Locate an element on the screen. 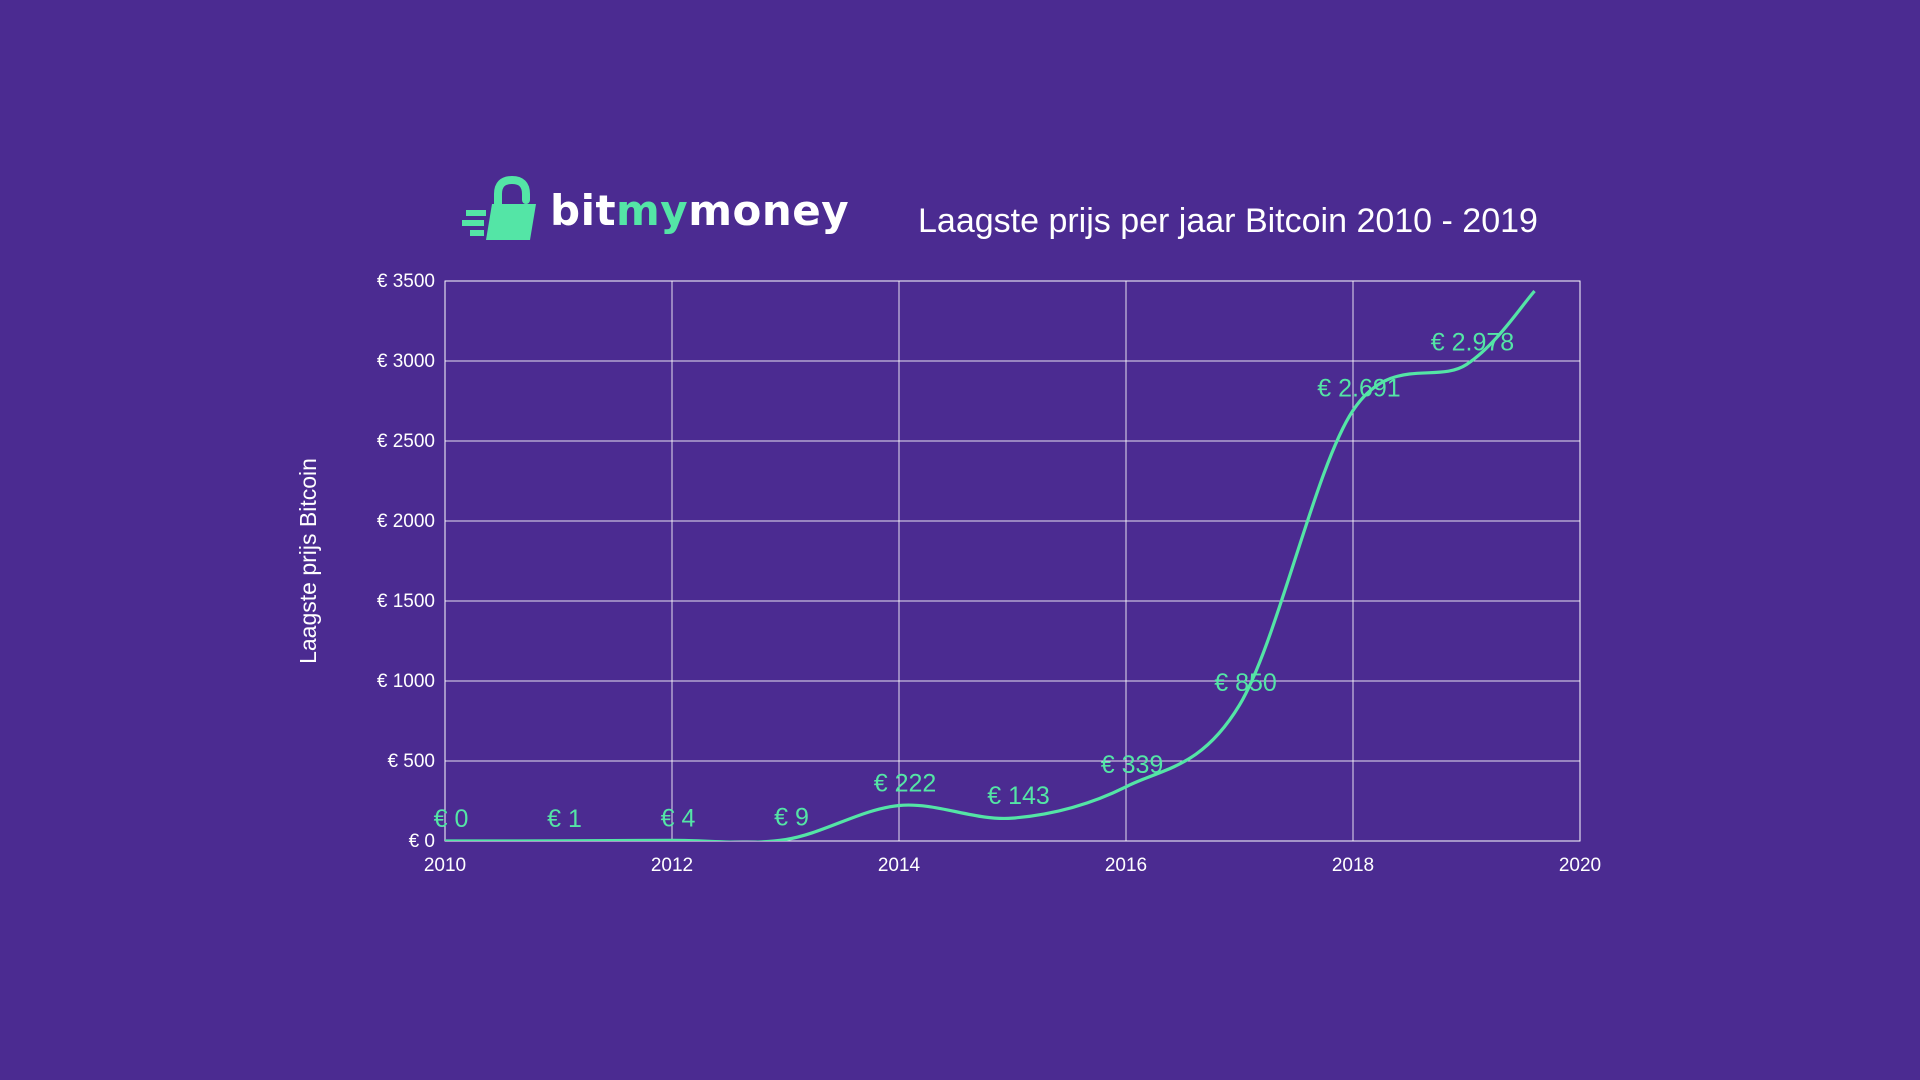 This screenshot has height=1080, width=1920. y-tick-label: € 500 is located at coordinates (411, 761).